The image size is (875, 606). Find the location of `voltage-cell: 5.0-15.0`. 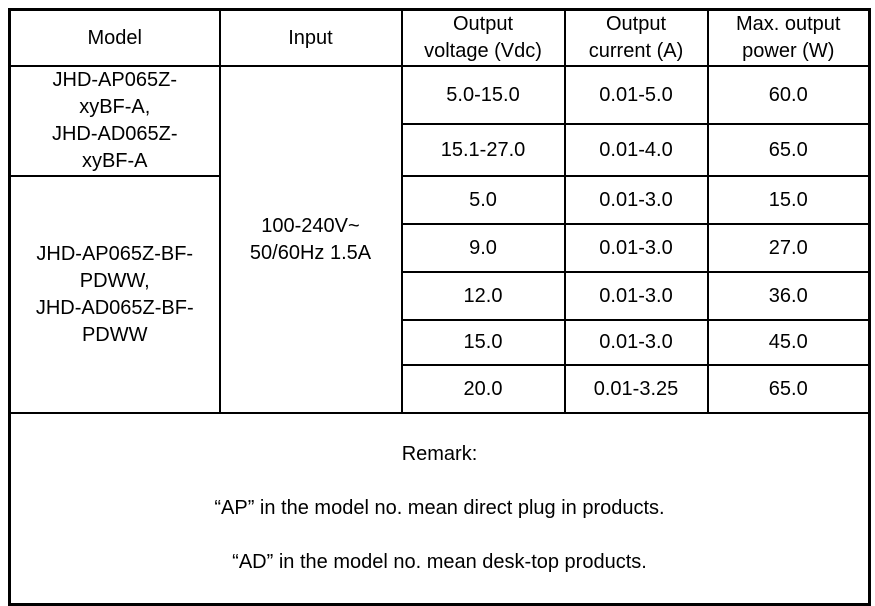

voltage-cell: 5.0-15.0 is located at coordinates (483, 95).